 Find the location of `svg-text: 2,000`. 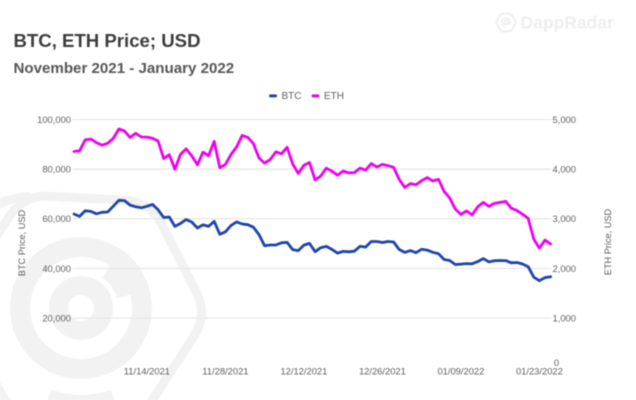

svg-text: 2,000 is located at coordinates (564, 268).